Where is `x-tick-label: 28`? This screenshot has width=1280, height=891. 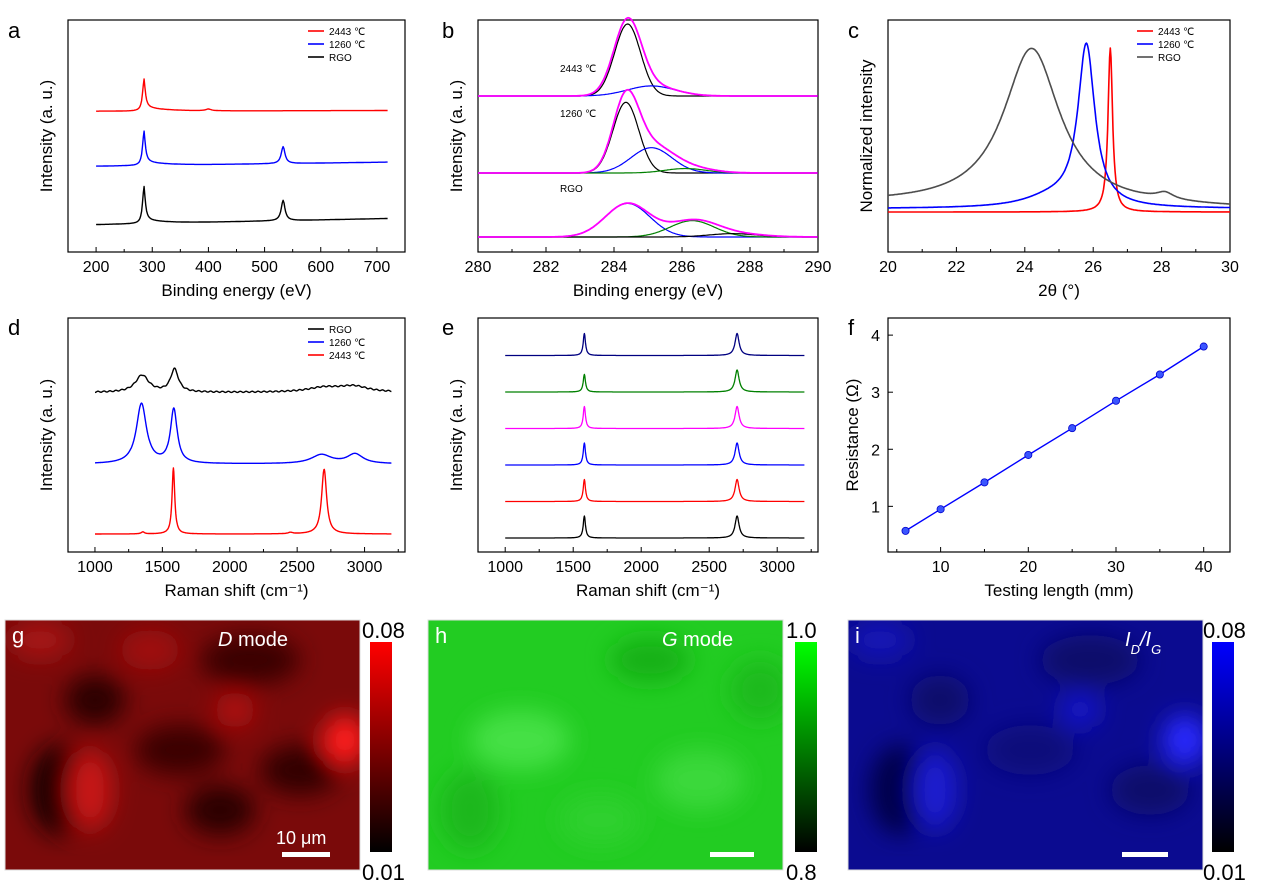 x-tick-label: 28 is located at coordinates (1162, 267).